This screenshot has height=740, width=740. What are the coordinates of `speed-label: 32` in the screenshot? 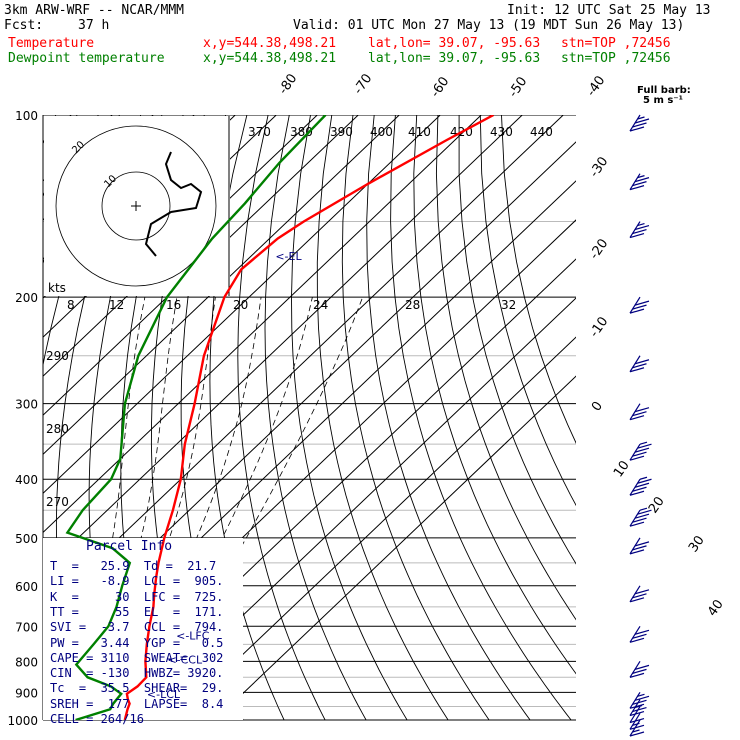 It's located at (508, 305).